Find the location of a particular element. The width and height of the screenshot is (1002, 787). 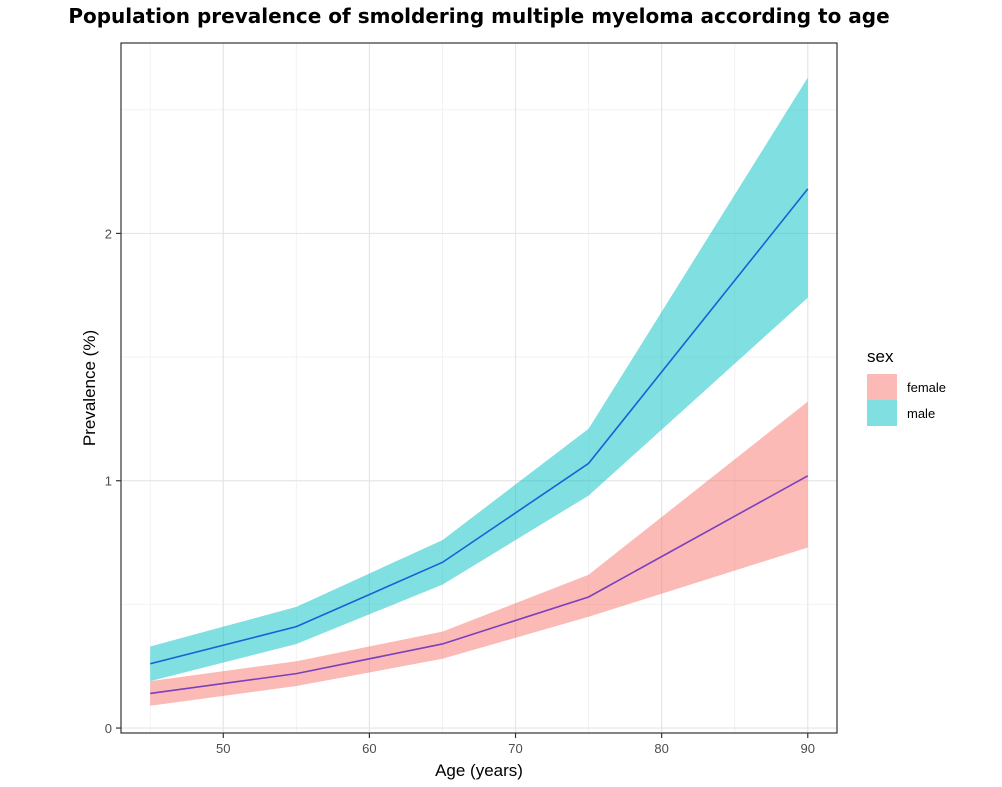

legend-label-male: male is located at coordinates (921, 413).